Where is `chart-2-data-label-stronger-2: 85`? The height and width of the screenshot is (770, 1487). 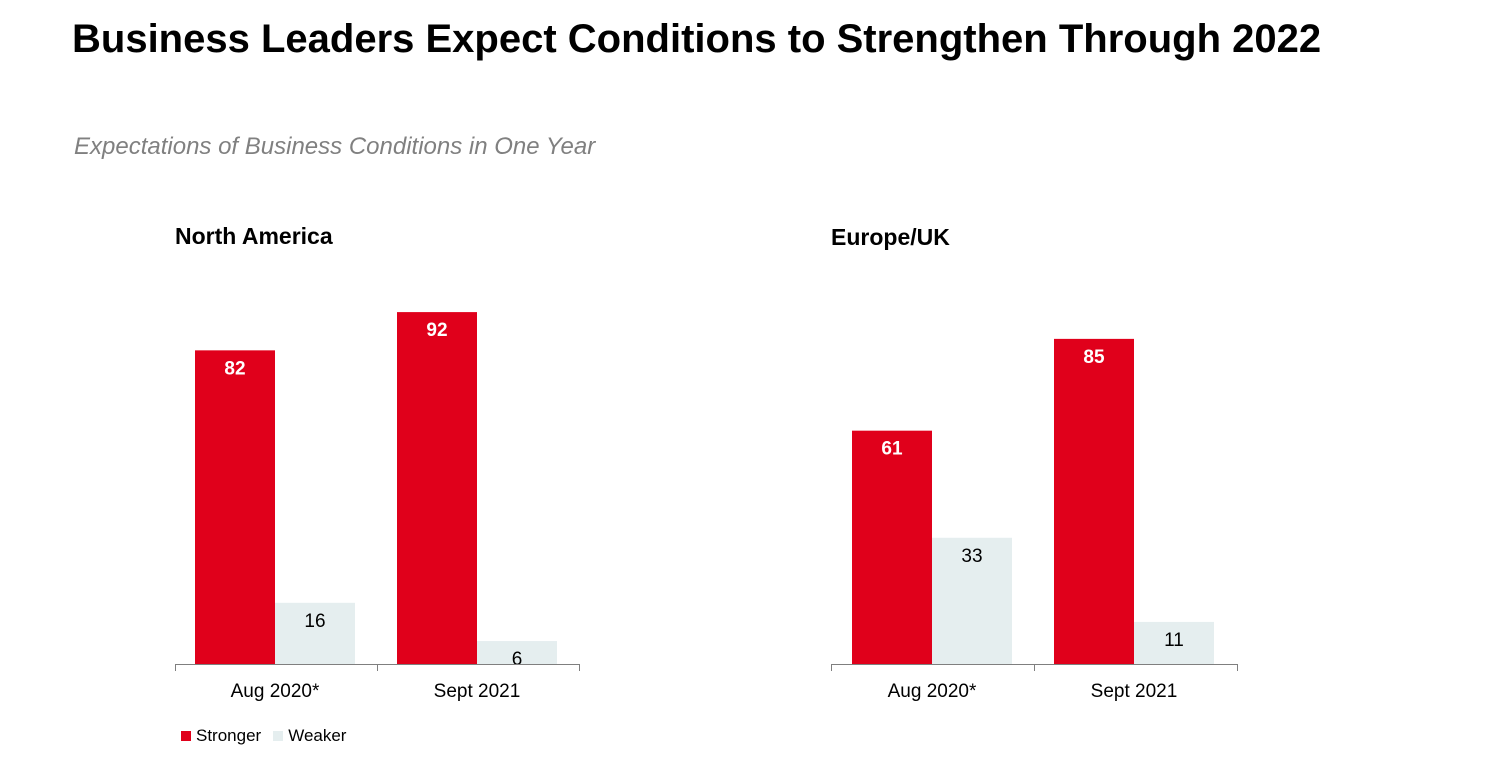 chart-2-data-label-stronger-2: 85 is located at coordinates (1094, 357).